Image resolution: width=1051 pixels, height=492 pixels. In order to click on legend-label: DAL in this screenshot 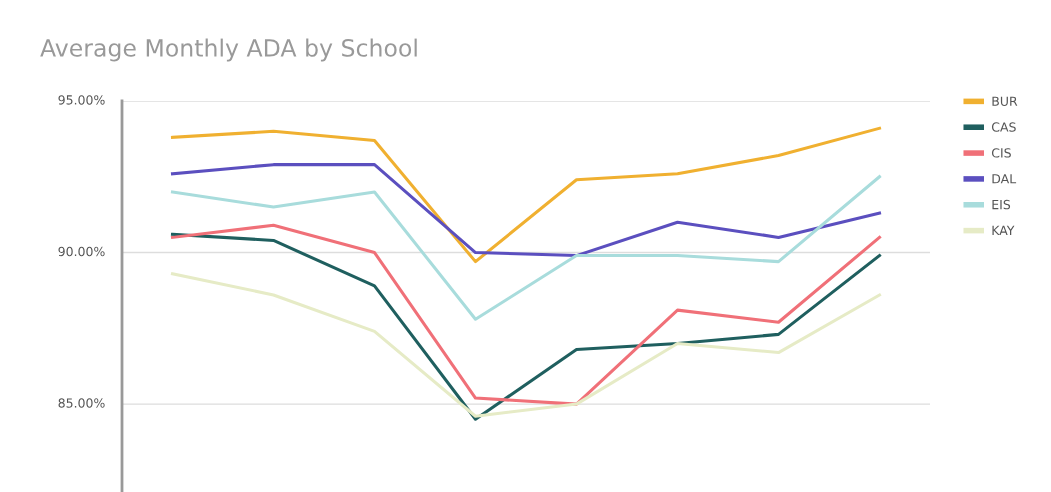, I will do `click(1004, 179)`.